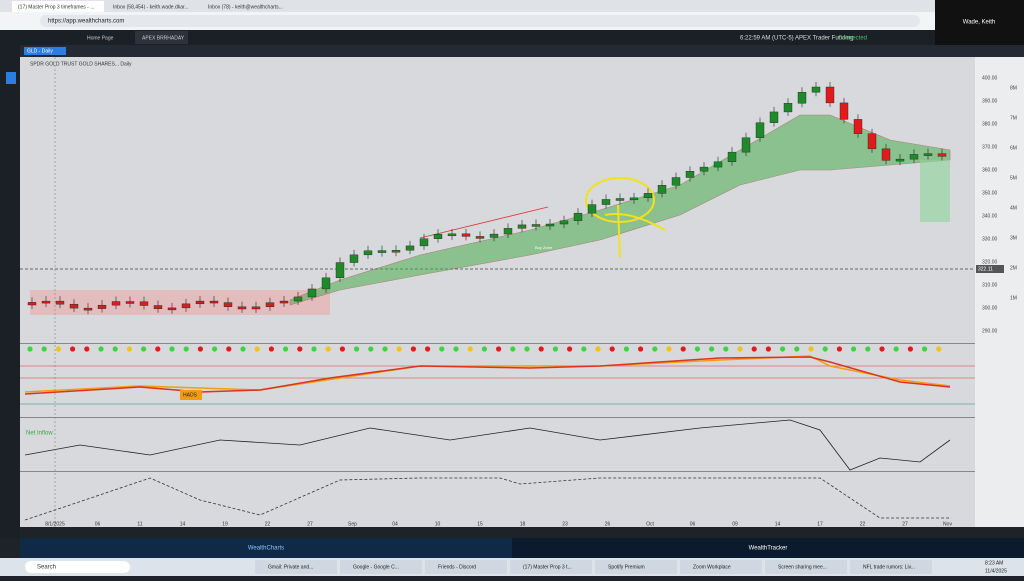  What do you see at coordinates (45, 51) in the screenshot?
I see `symbol-tab` at bounding box center [45, 51].